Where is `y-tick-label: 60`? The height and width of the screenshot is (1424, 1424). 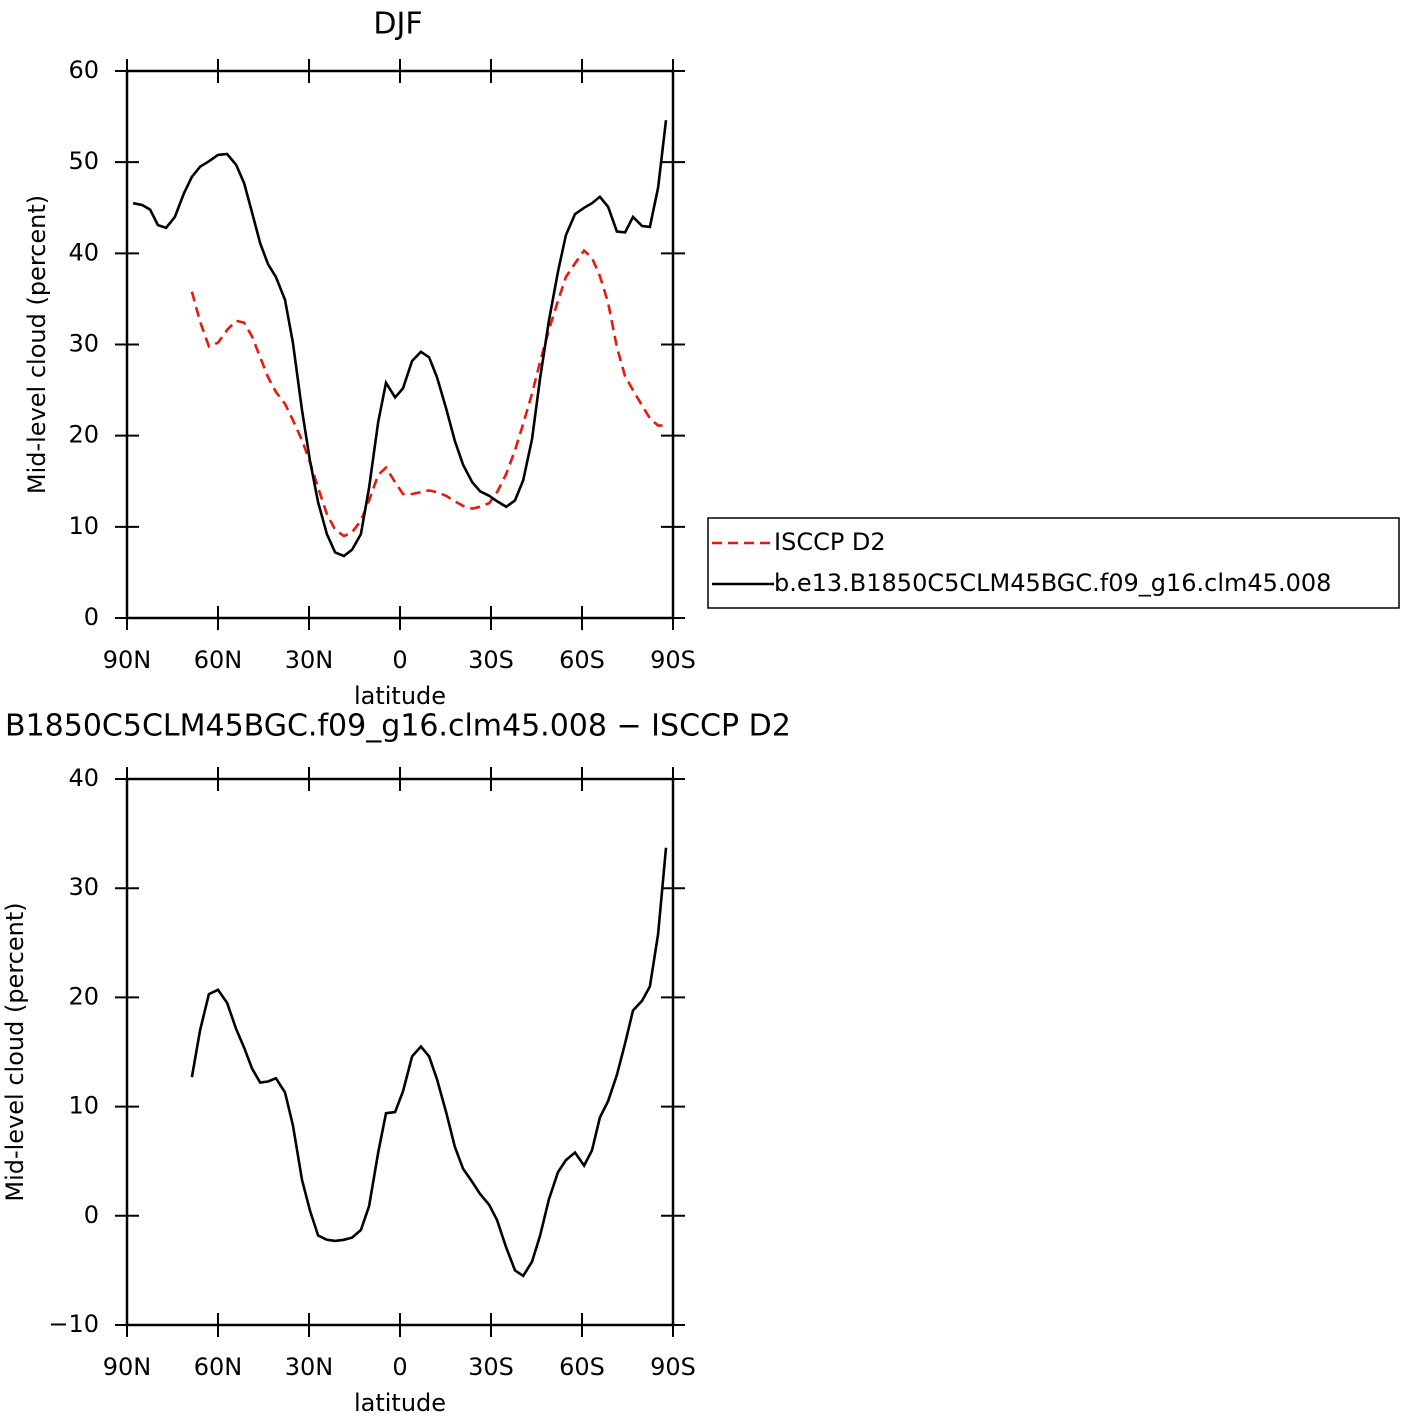 y-tick-label: 60 is located at coordinates (83, 70).